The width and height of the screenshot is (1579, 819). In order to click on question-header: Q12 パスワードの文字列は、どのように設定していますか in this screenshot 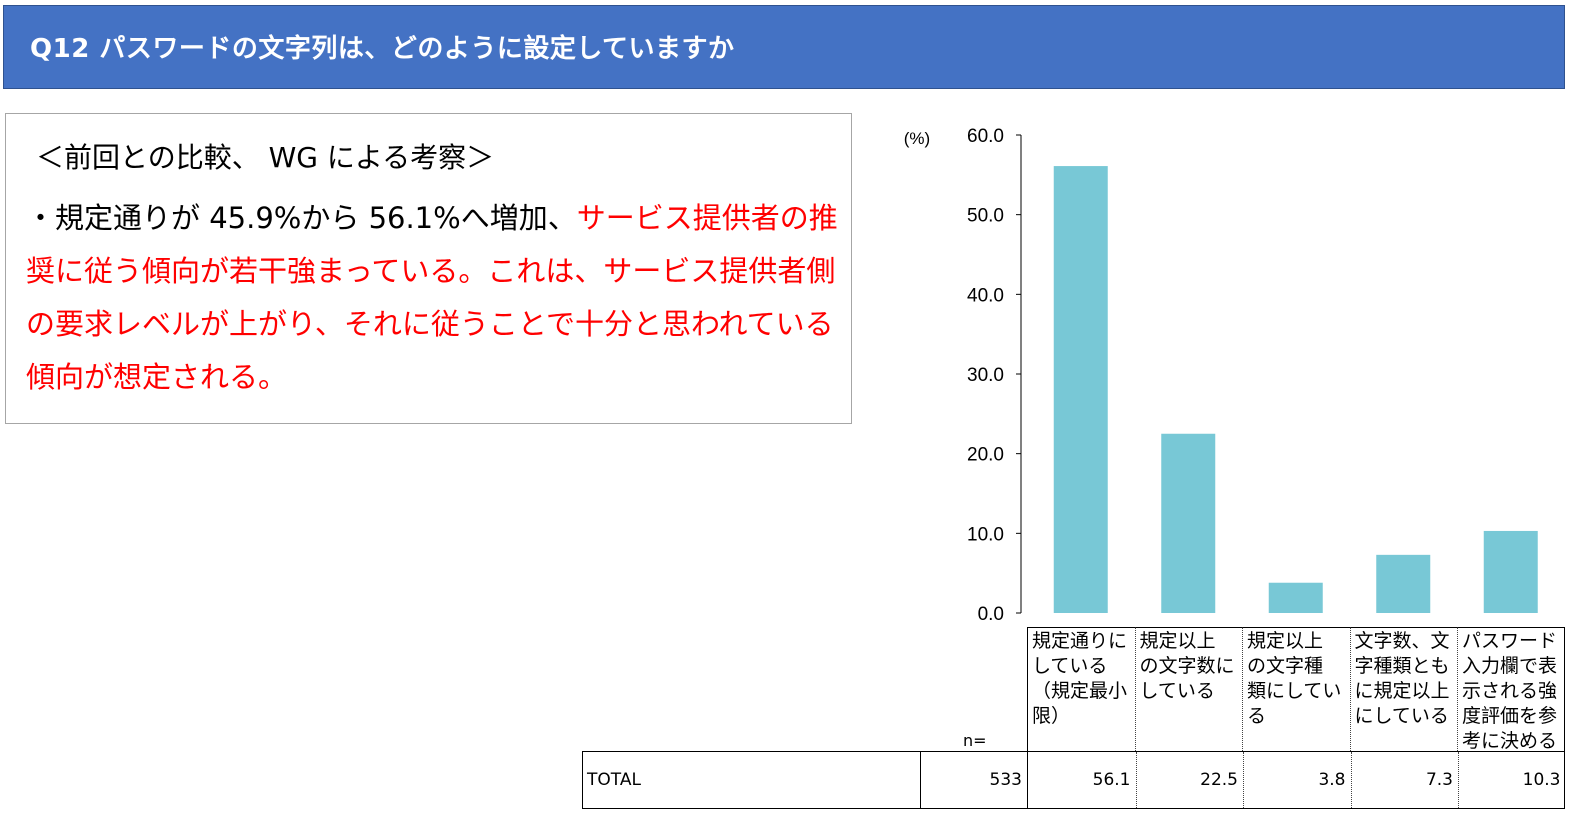, I will do `click(784, 47)`.